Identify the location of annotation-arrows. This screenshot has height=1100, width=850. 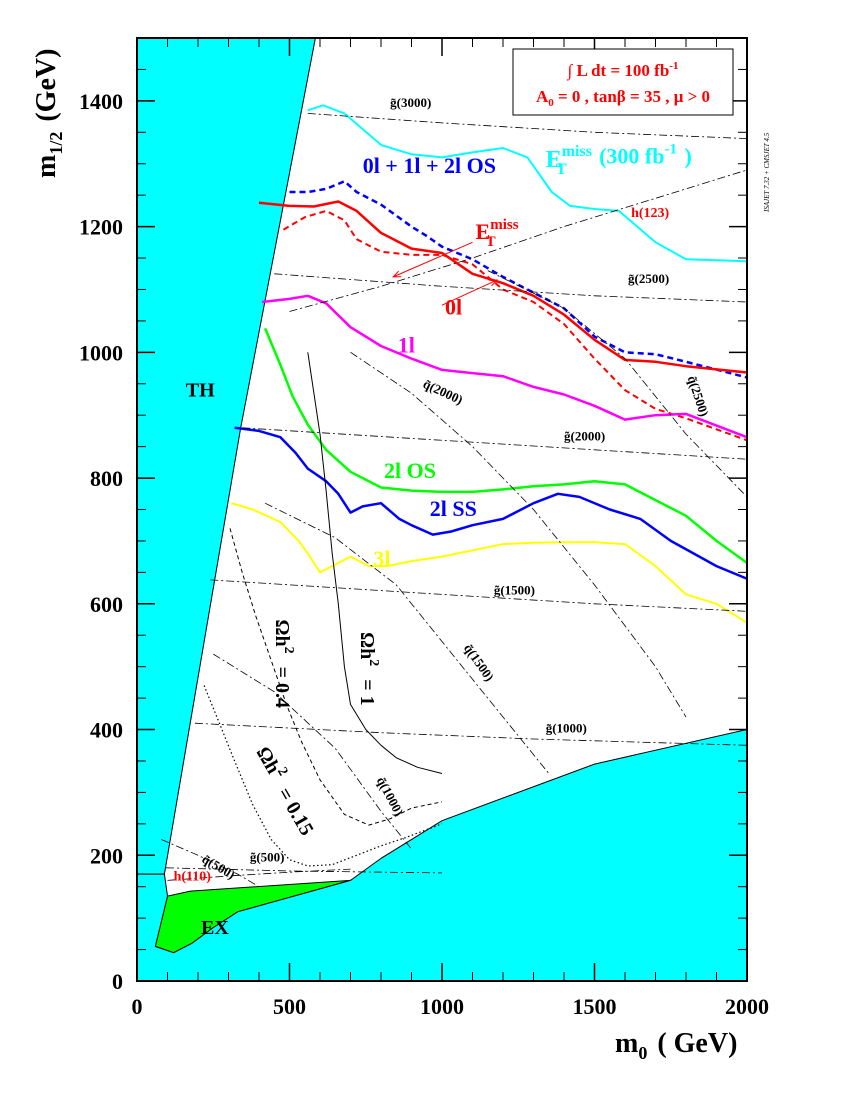
(445, 273).